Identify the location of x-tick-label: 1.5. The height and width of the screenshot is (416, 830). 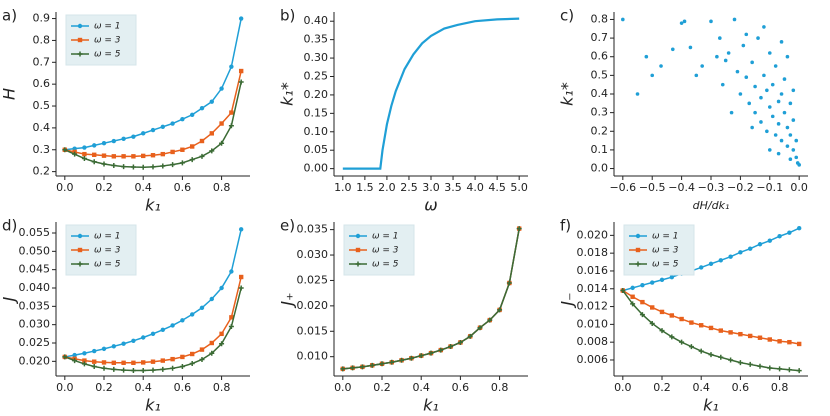
(365, 187).